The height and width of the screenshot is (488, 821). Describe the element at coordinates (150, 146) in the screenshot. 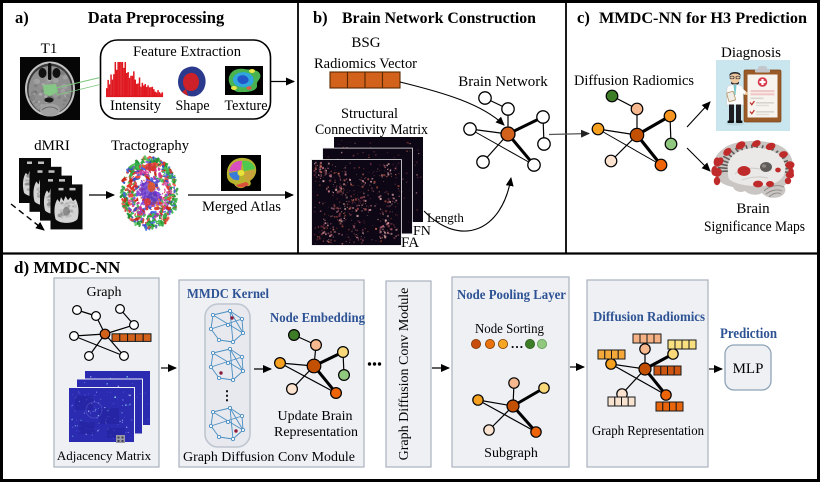

I see `svg-text: Tractography` at that location.